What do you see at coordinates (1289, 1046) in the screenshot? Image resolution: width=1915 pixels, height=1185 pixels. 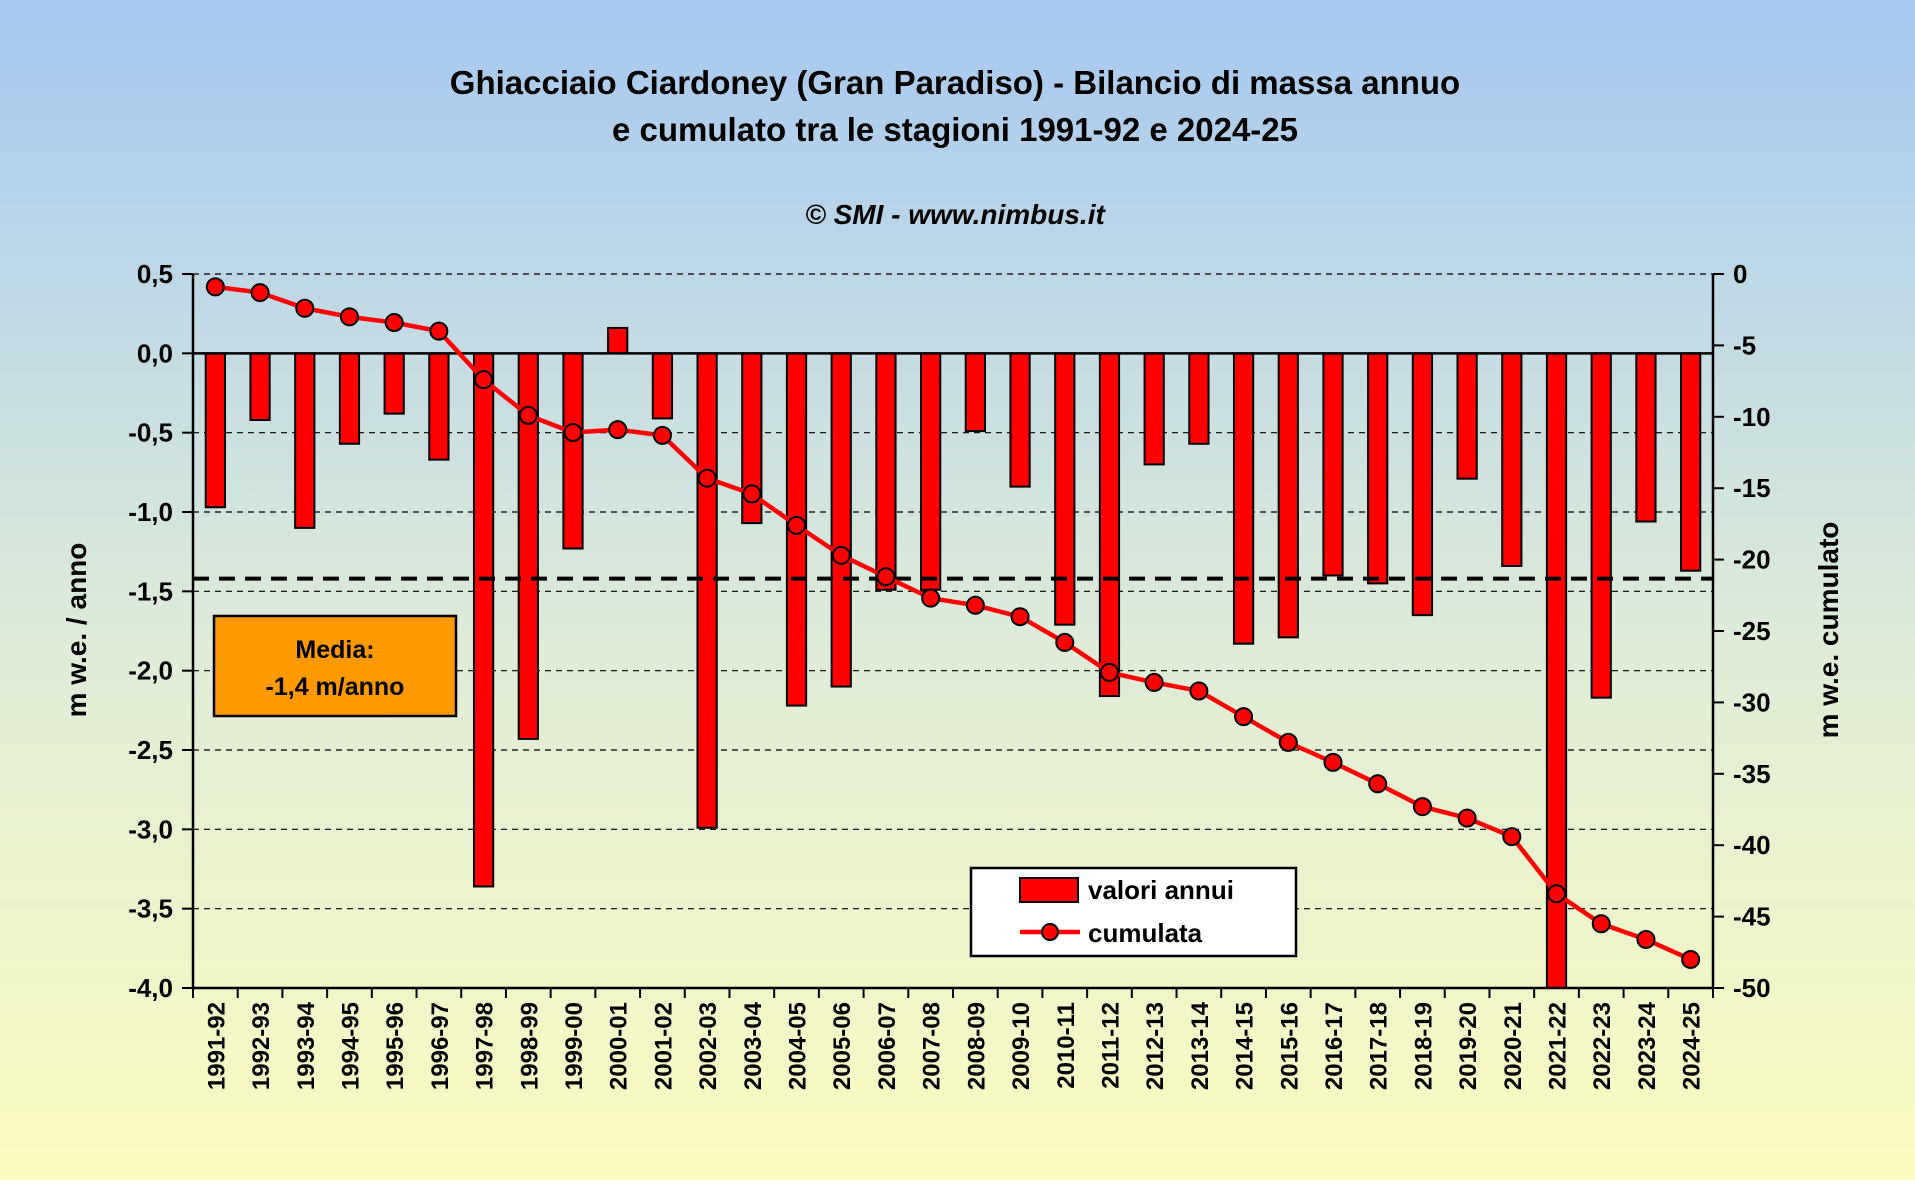 I see `x-tick-label: 2015-16` at bounding box center [1289, 1046].